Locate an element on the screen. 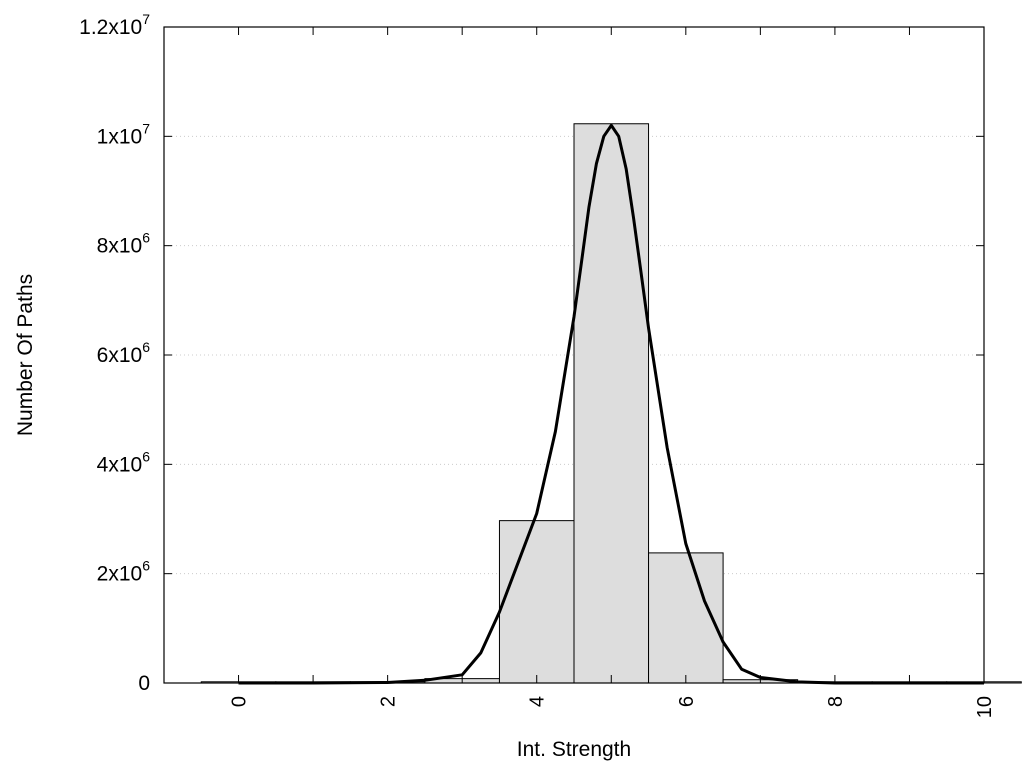 The image size is (1024, 773). y-tick-label: 1.2x10⁷ is located at coordinates (114, 25).